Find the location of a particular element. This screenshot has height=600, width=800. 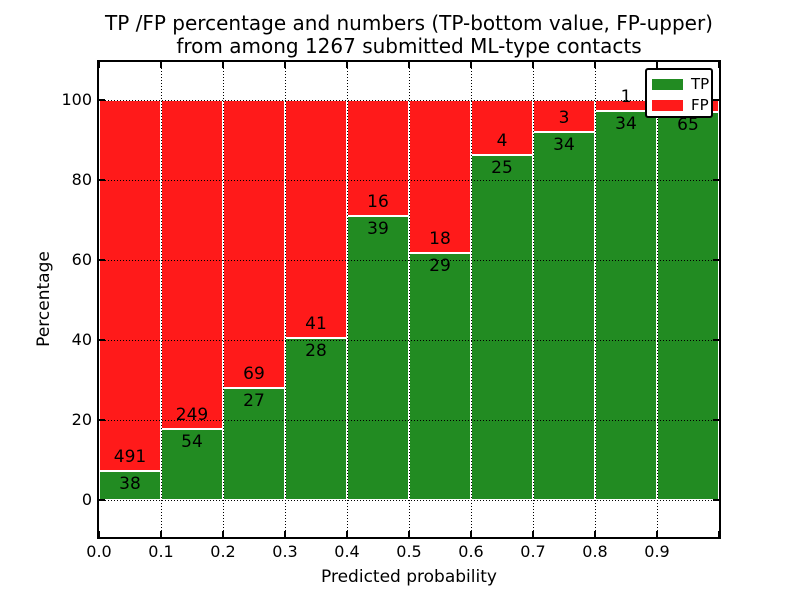

fp-count-label: 4 is located at coordinates (502, 141).